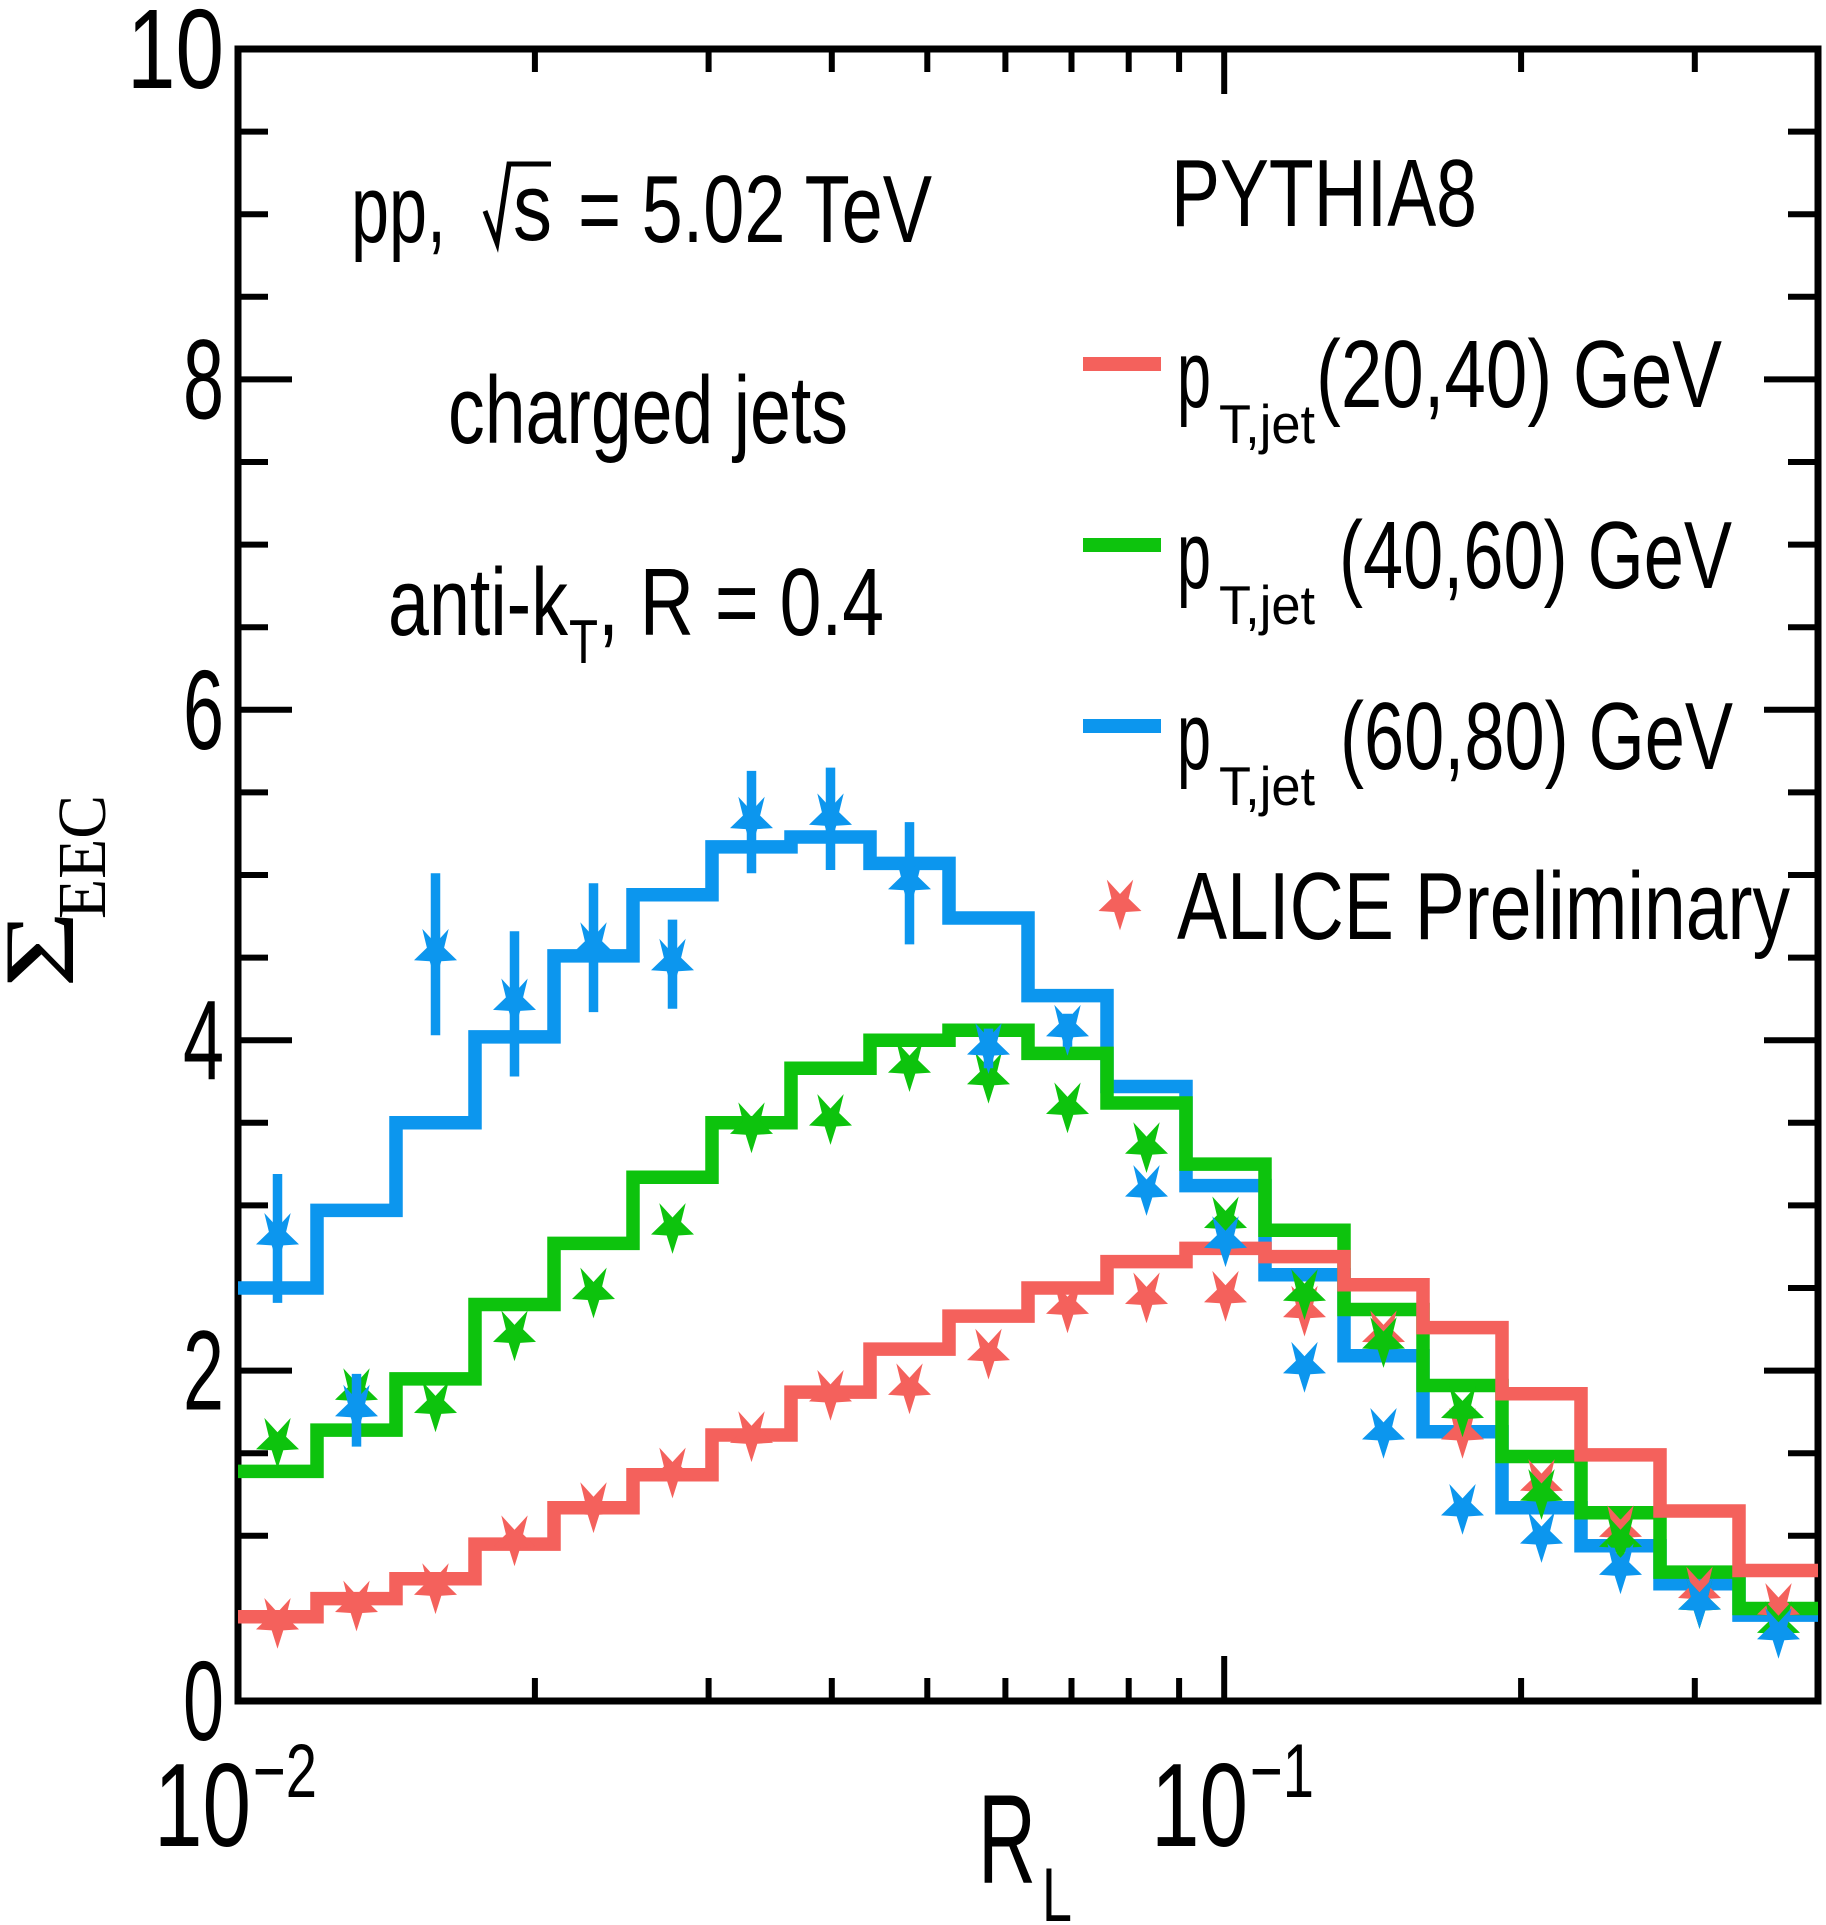 The height and width of the screenshot is (1925, 1826). I want to click on svg-text: 6, so click(203, 710).